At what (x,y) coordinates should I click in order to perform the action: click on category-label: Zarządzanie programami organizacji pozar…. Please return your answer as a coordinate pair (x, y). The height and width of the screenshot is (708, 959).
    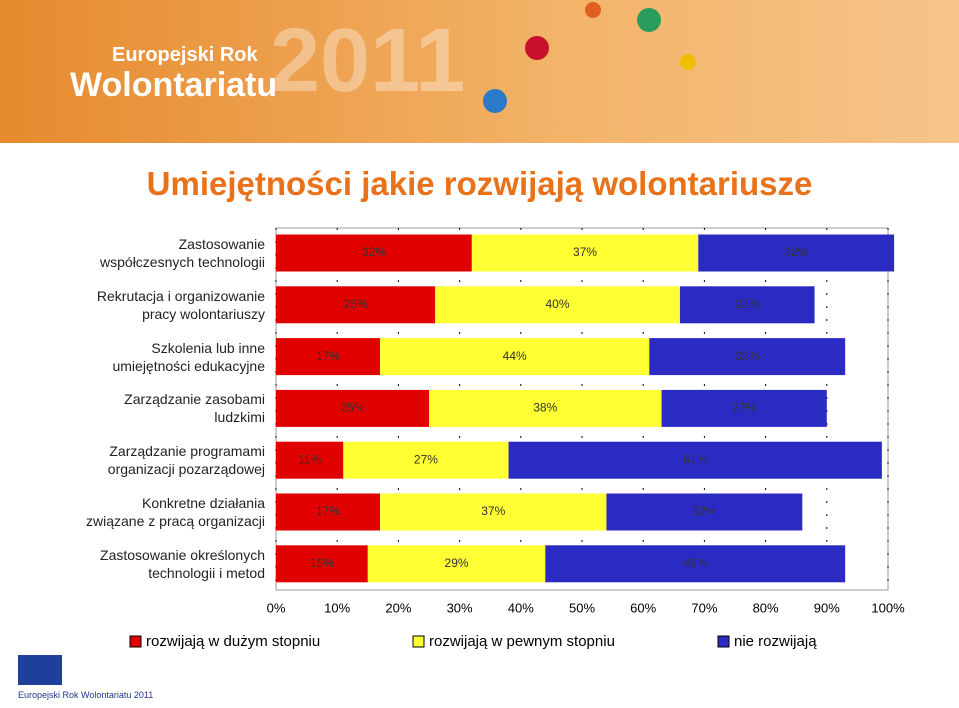
    Looking at the image, I should click on (186, 460).